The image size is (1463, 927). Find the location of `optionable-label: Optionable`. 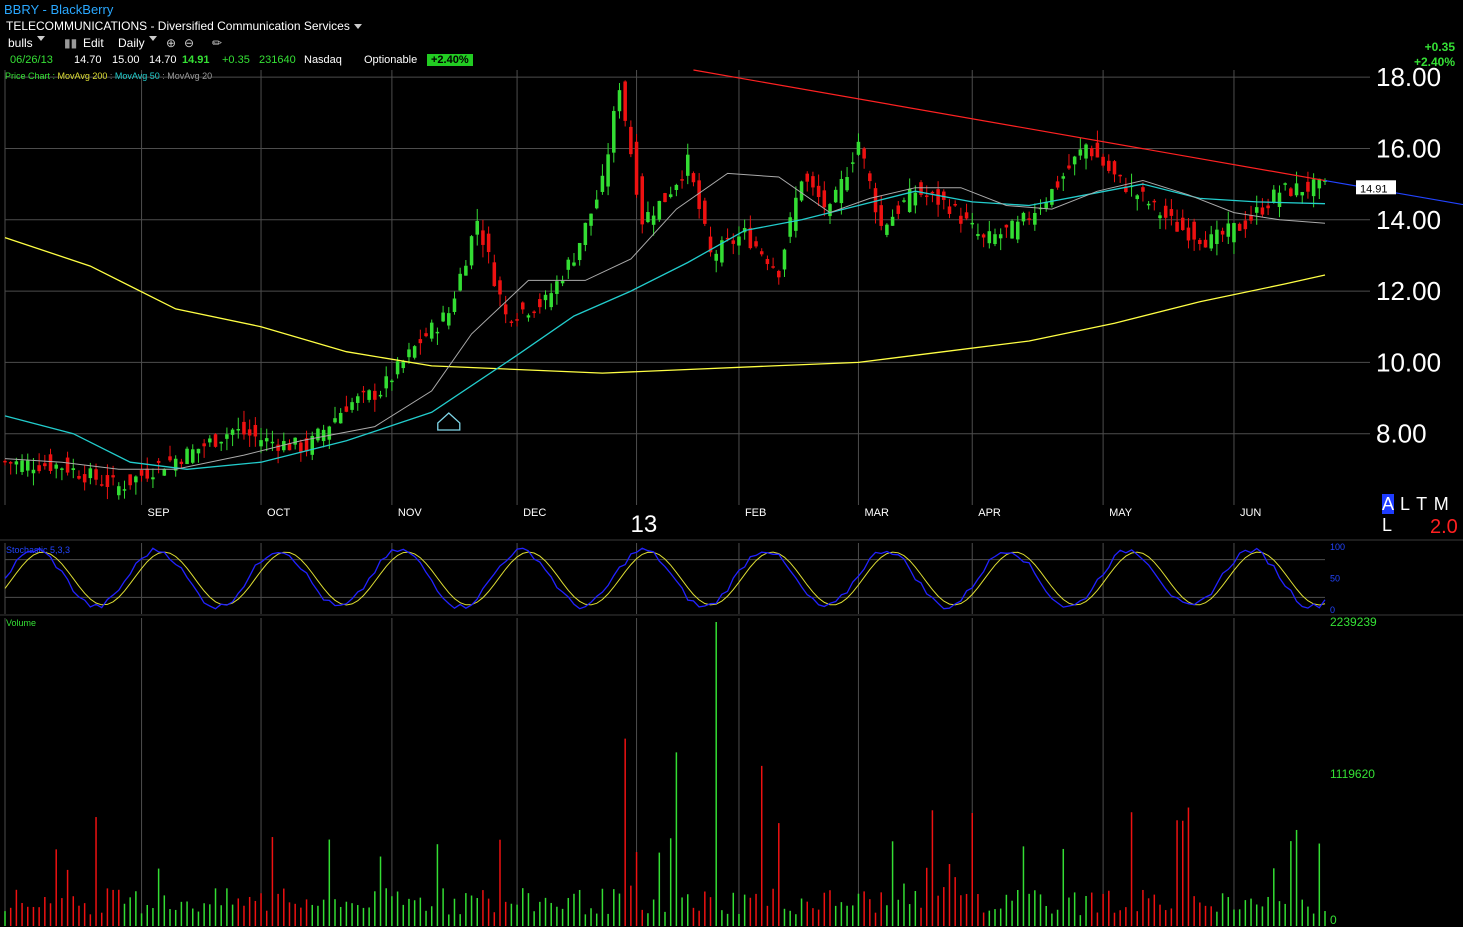

optionable-label: Optionable is located at coordinates (391, 60).